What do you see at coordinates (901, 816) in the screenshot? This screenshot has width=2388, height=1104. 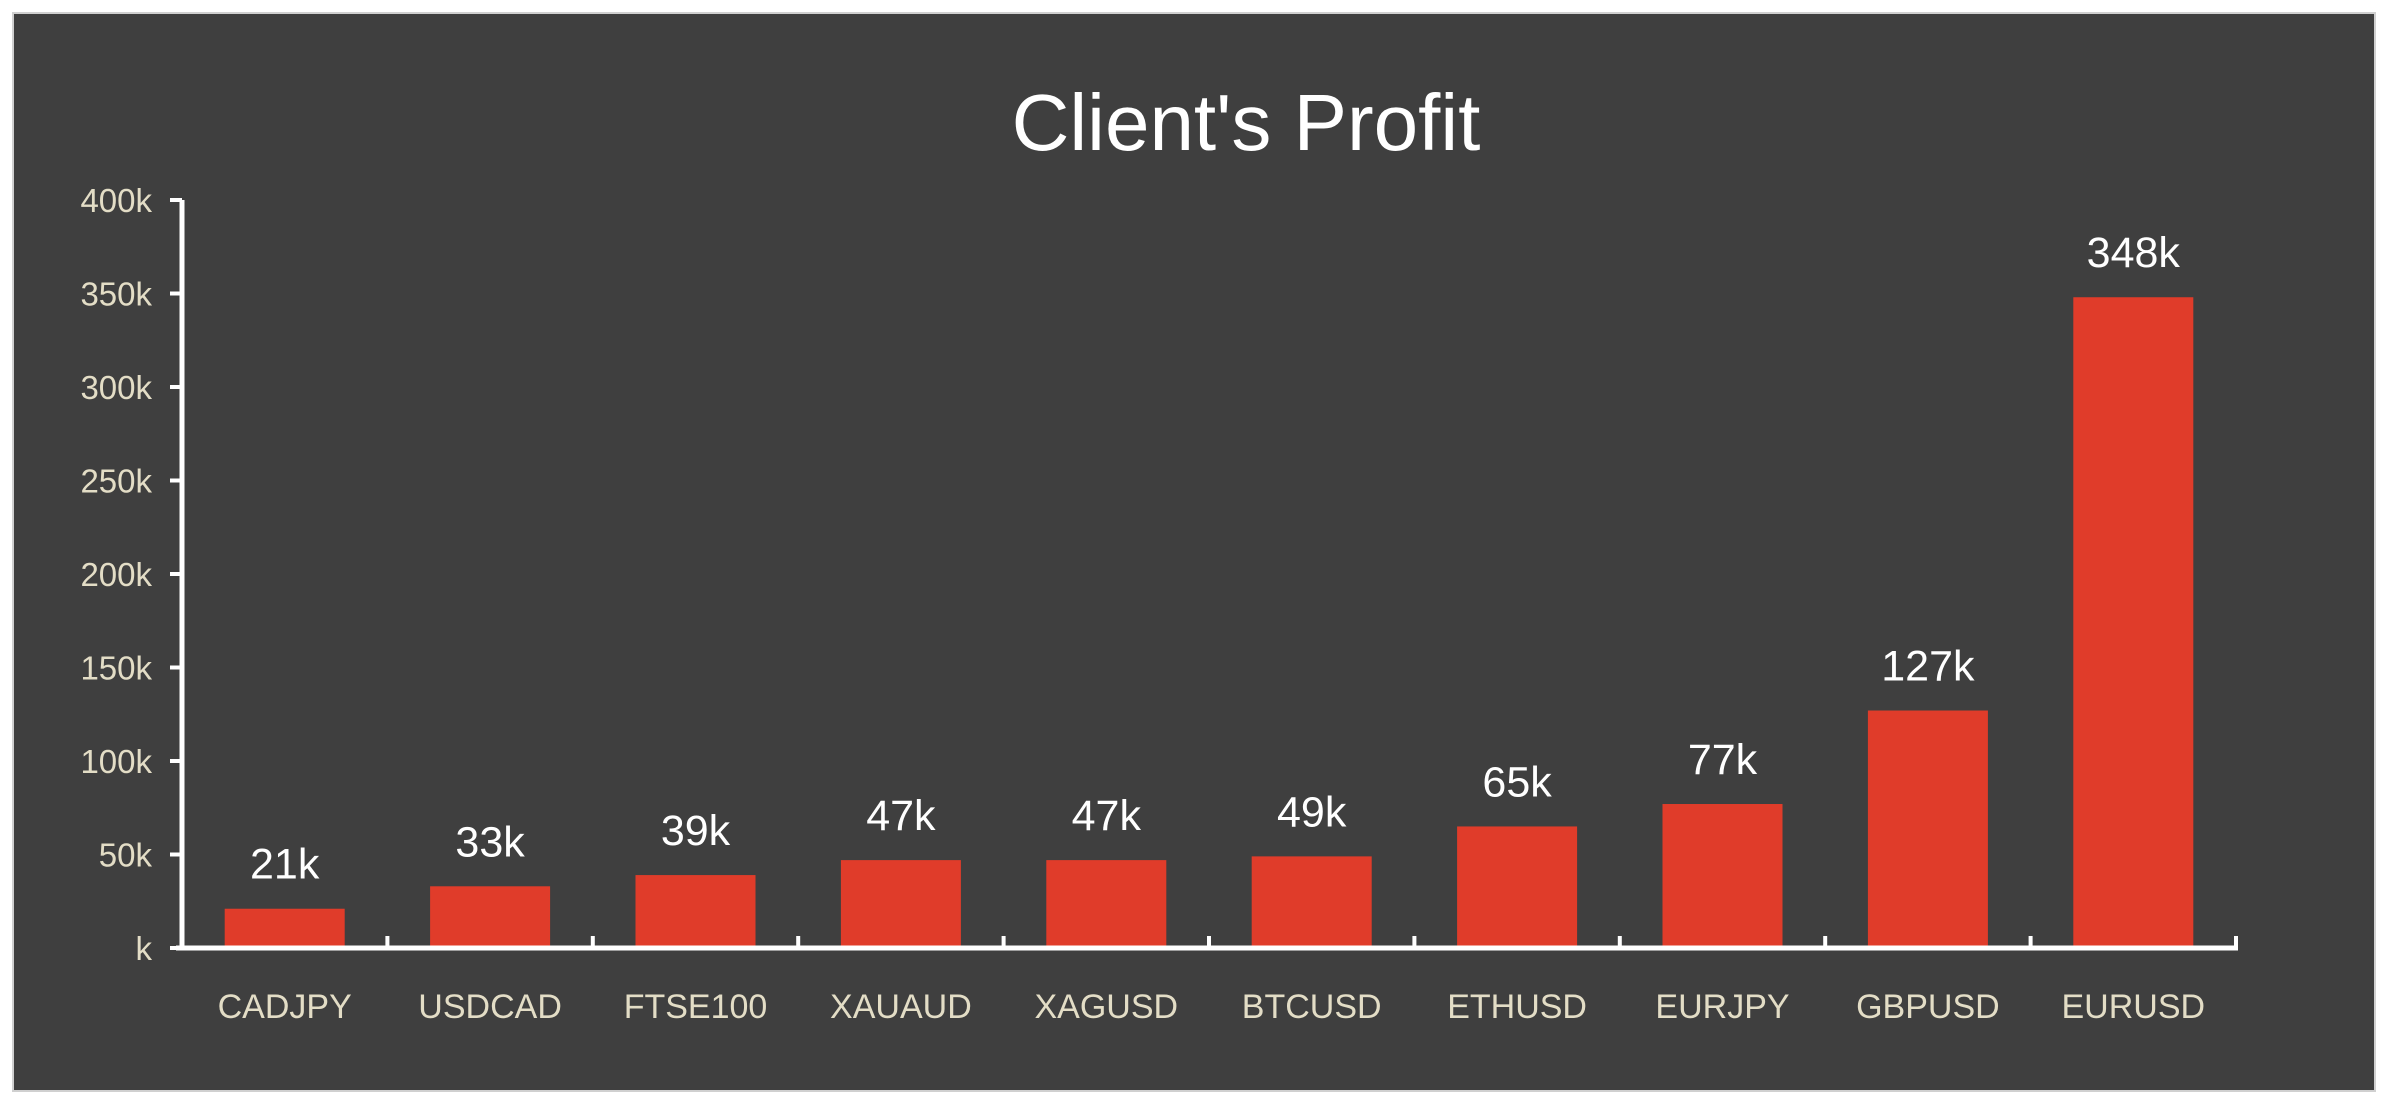 I see `value-label-xauaud: 47k` at bounding box center [901, 816].